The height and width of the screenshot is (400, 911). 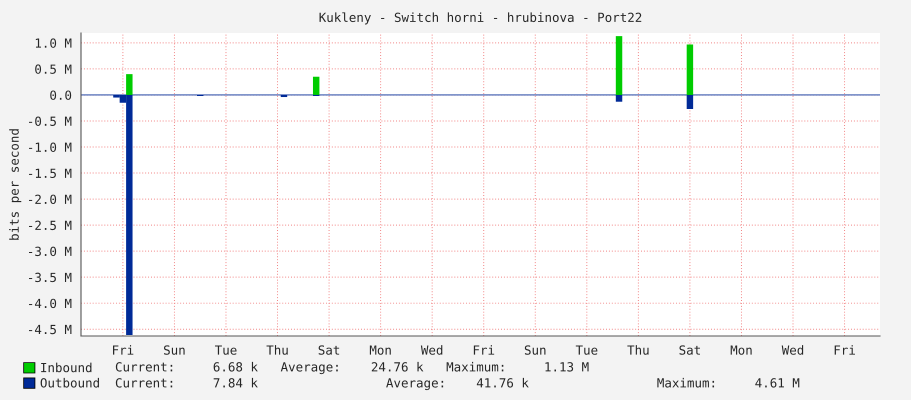 What do you see at coordinates (66, 367) in the screenshot?
I see `legend-label: Inbound` at bounding box center [66, 367].